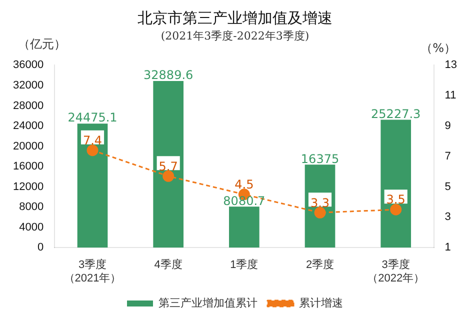 The width and height of the screenshot is (470, 323). I want to click on data-label: 32889.6, so click(169, 75).